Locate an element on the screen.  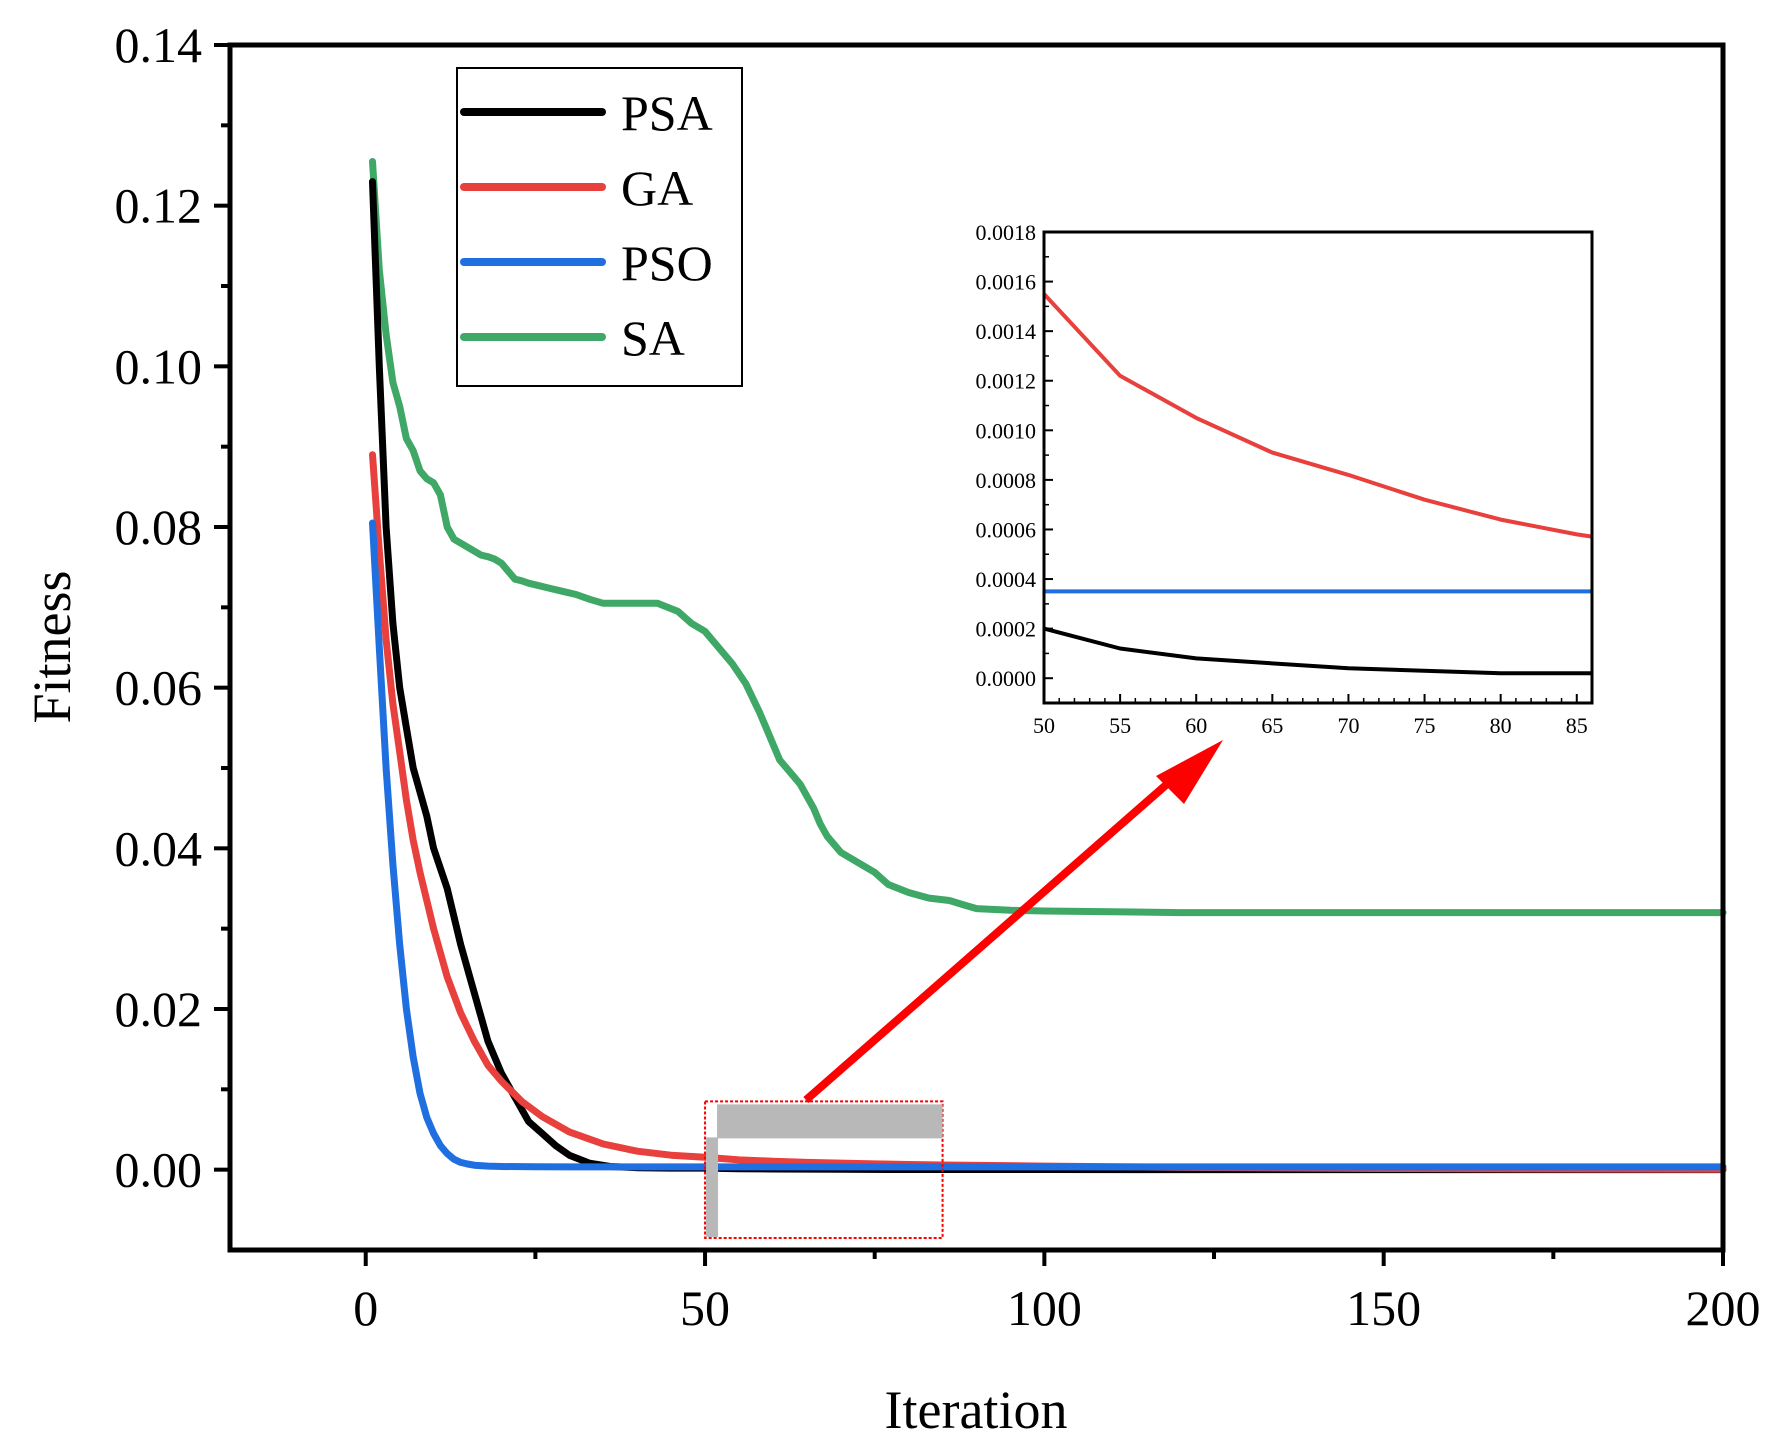
inset-x-tick-label: 80 is located at coordinates (1501, 725).